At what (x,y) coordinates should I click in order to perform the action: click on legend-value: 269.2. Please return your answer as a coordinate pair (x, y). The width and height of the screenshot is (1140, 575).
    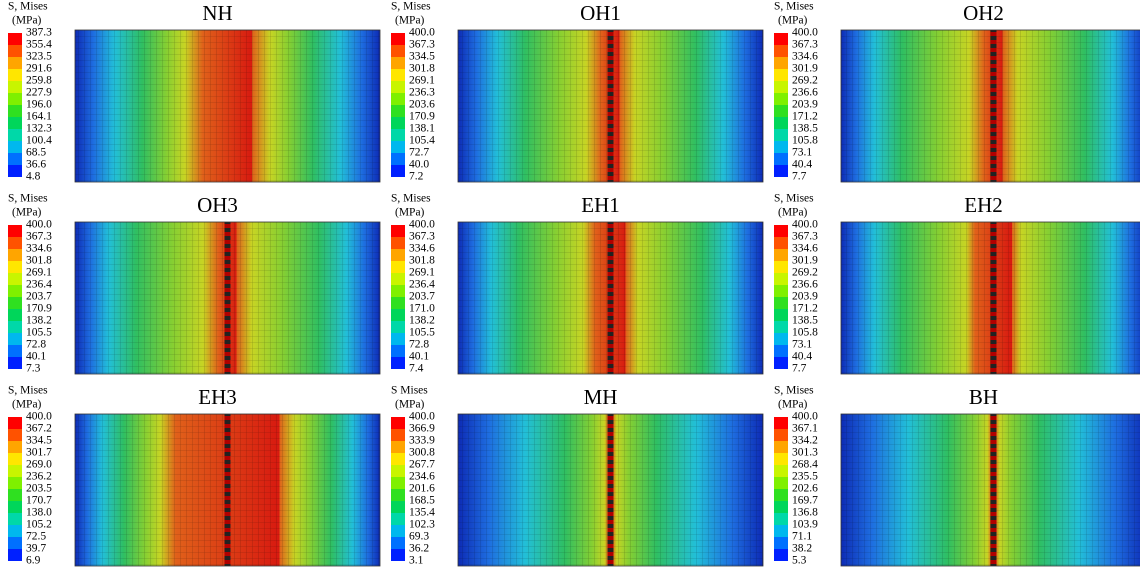
    Looking at the image, I should click on (805, 81).